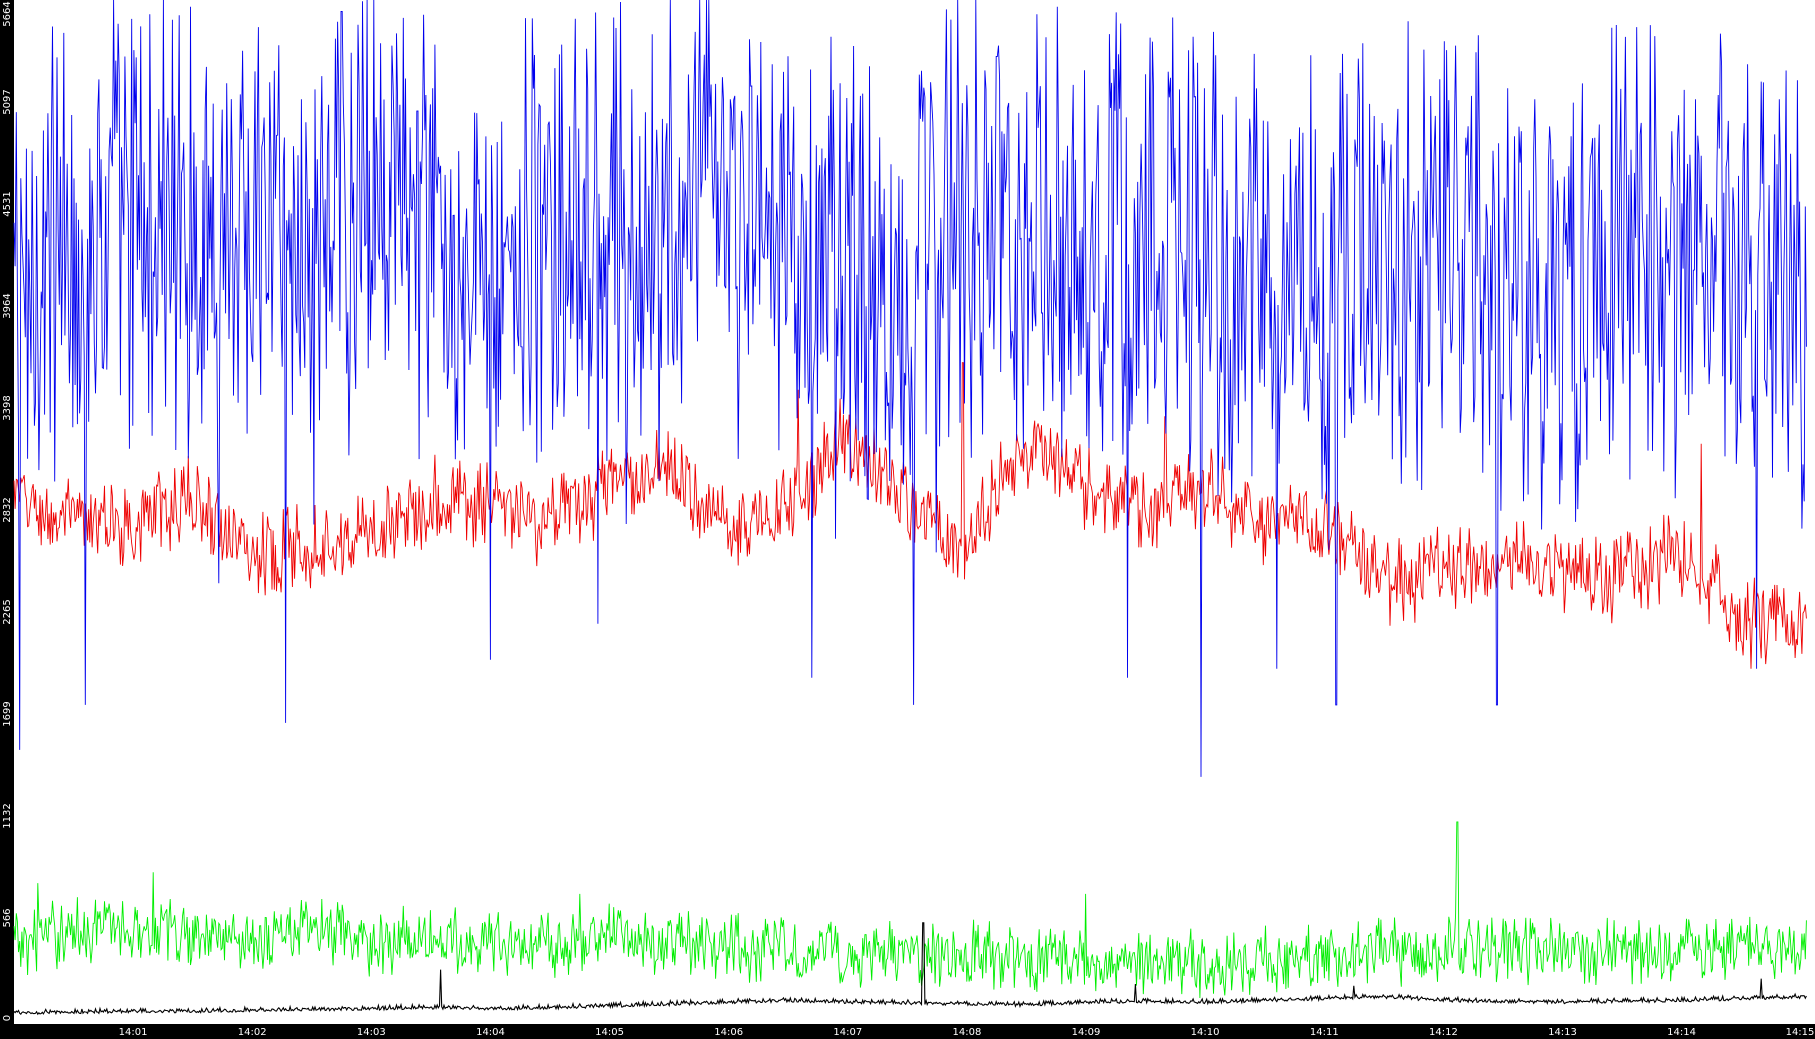 Image resolution: width=1815 pixels, height=1039 pixels. What do you see at coordinates (371, 1032) in the screenshot?
I see `x-tick-label: 14:03` at bounding box center [371, 1032].